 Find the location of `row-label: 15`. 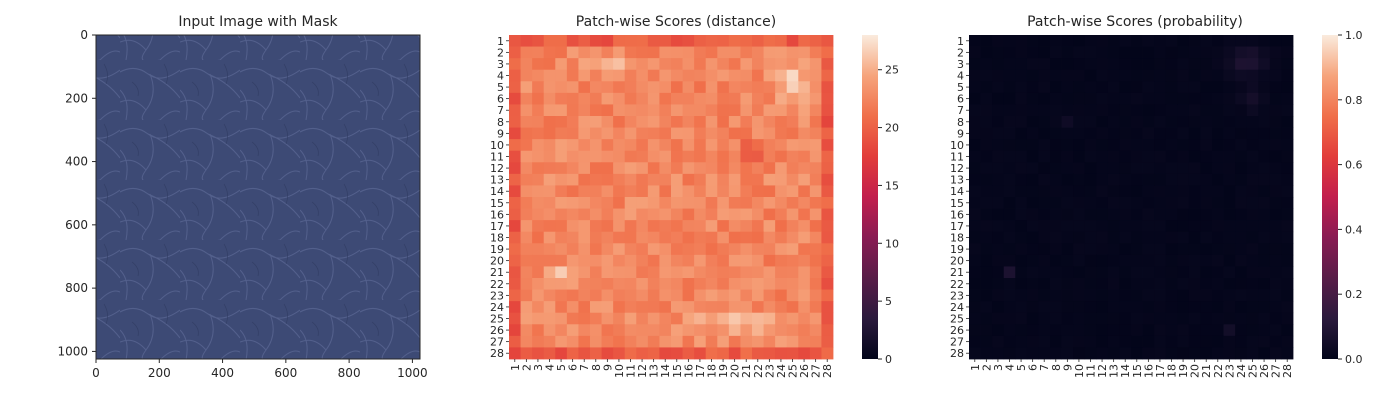

row-label: 15 is located at coordinates (497, 203).